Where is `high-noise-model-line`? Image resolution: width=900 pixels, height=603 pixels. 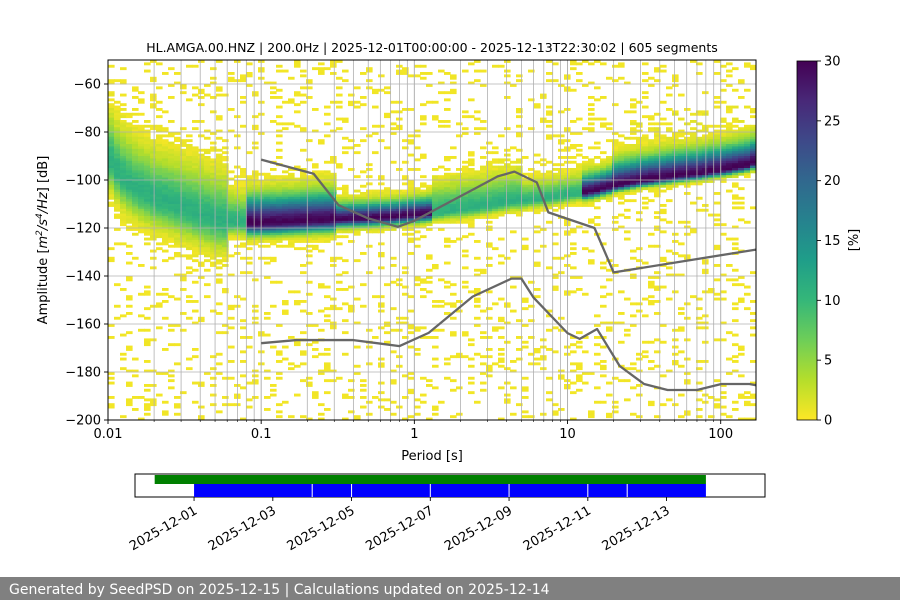
high-noise-model-line is located at coordinates (508, 216).